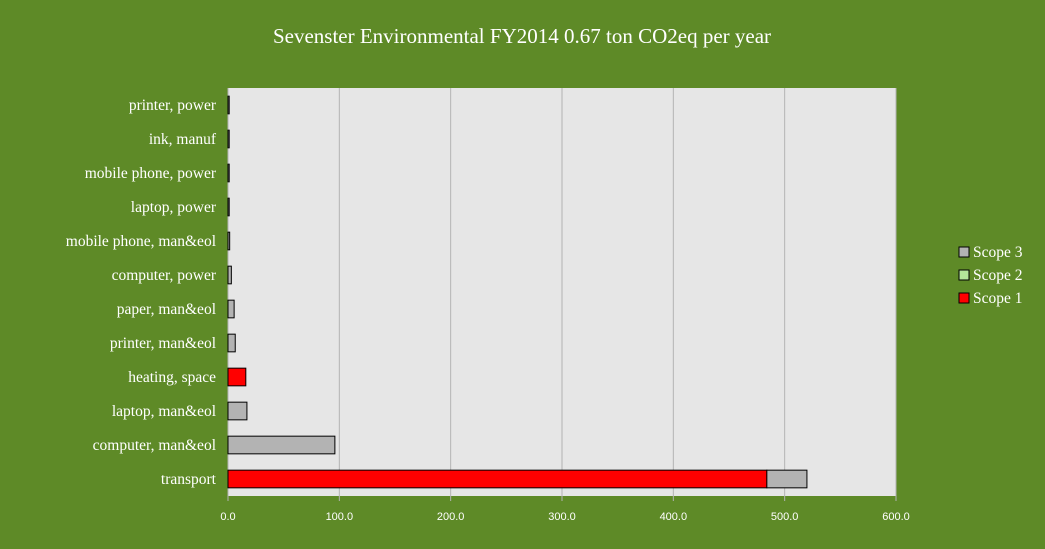 This screenshot has height=549, width=1045. What do you see at coordinates (998, 252) in the screenshot?
I see `legend-label: Scope 3` at bounding box center [998, 252].